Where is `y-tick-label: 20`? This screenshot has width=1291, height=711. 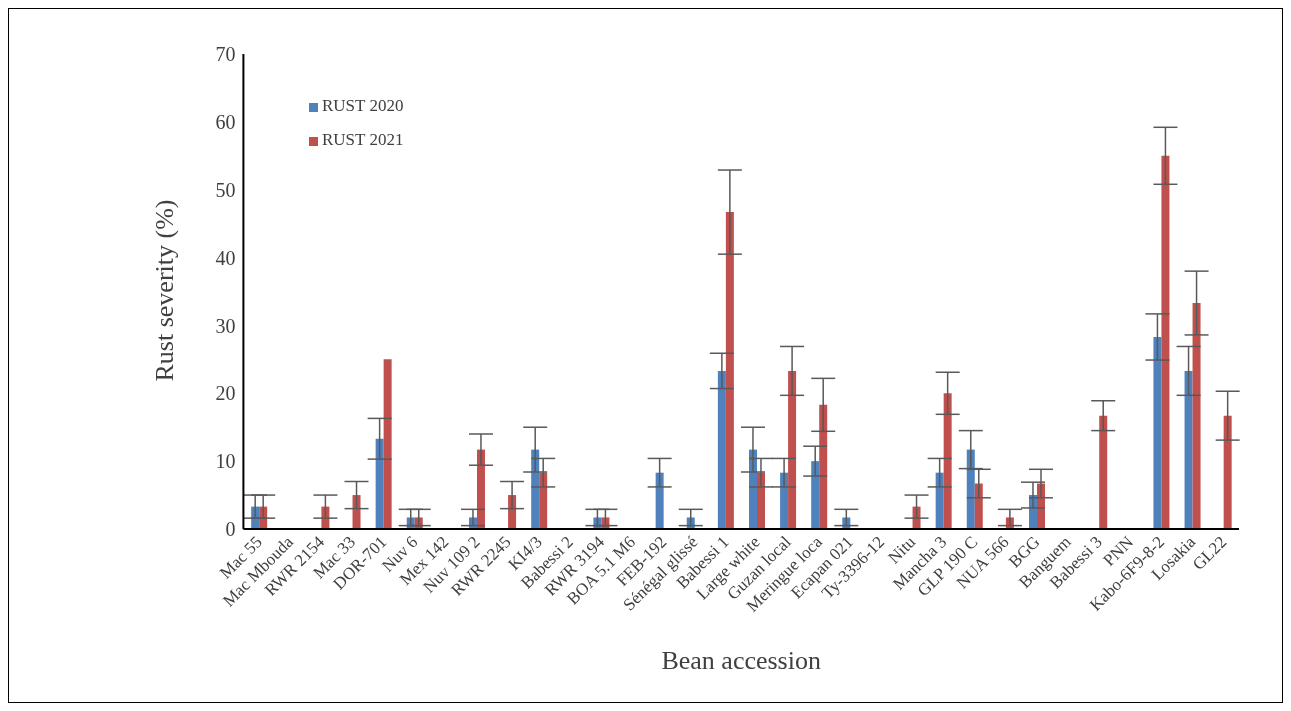
y-tick-label: 20 is located at coordinates (225, 393).